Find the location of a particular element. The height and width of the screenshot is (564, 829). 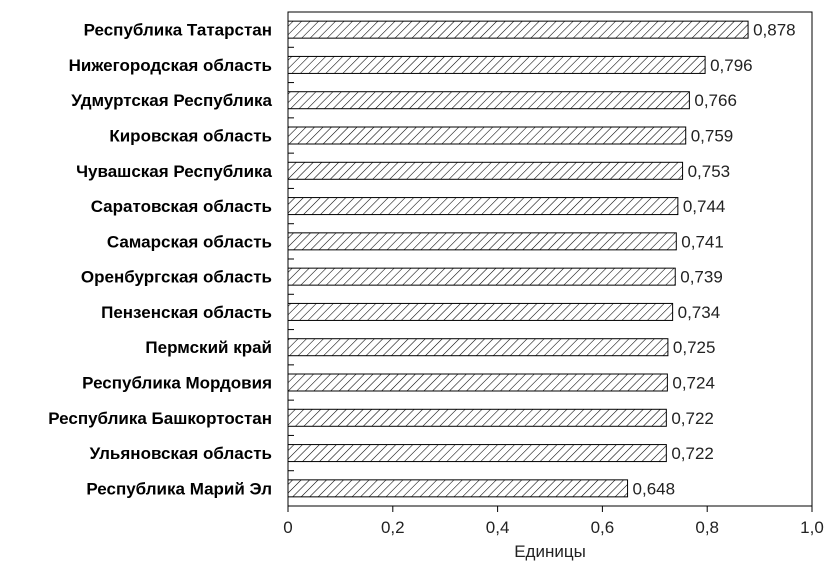

data-label: 0,796 is located at coordinates (731, 65).